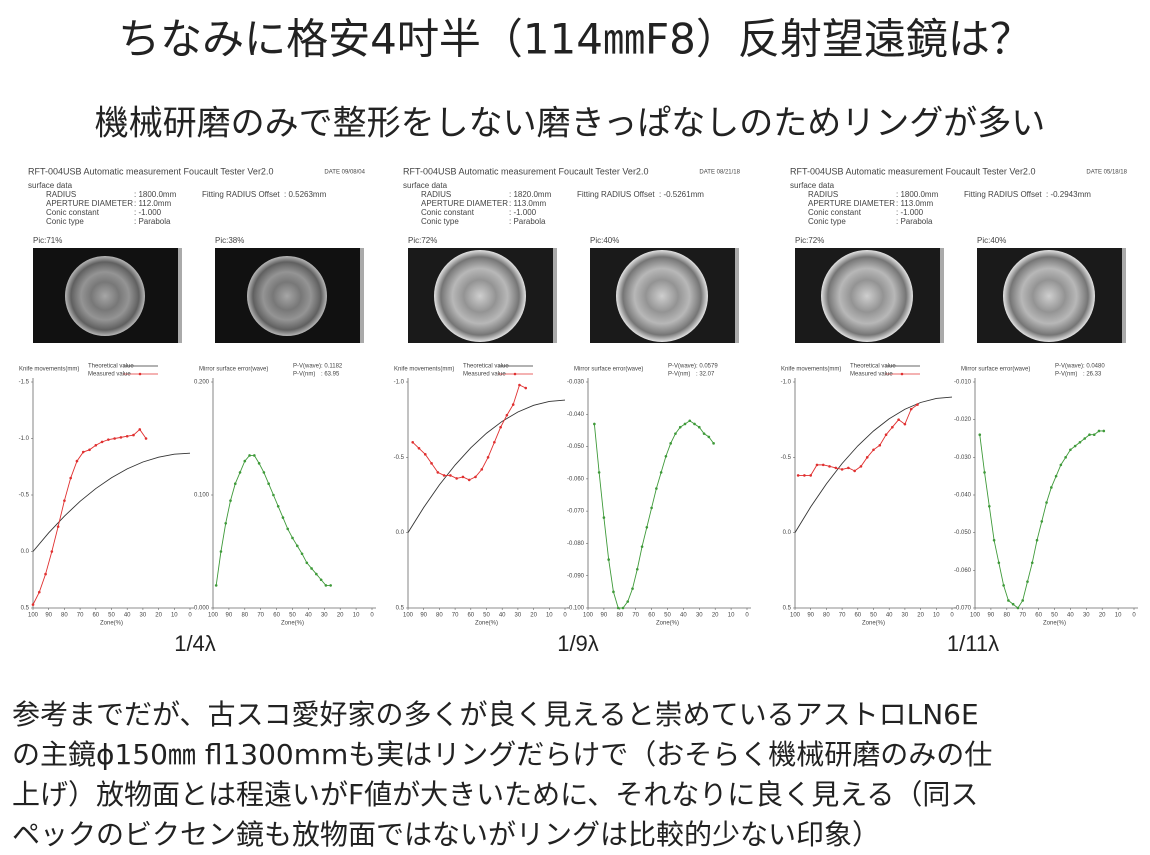 Image resolution: width=1150 pixels, height=855 pixels. Describe the element at coordinates (202, 609) in the screenshot. I see `y-tick-label: 0.000` at that location.